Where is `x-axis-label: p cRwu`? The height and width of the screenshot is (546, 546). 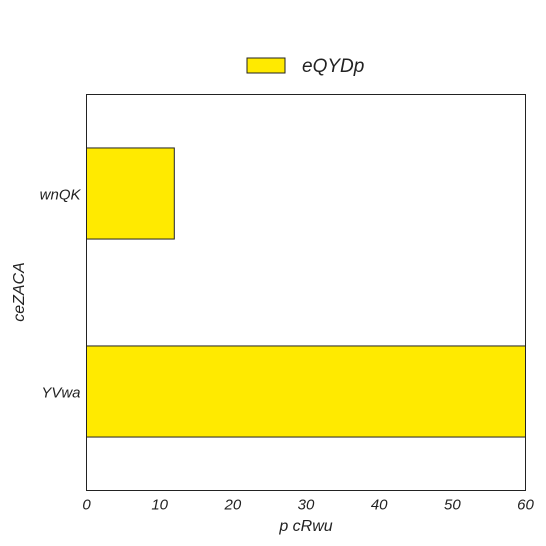 x-axis-label: p cRwu is located at coordinates (305, 526).